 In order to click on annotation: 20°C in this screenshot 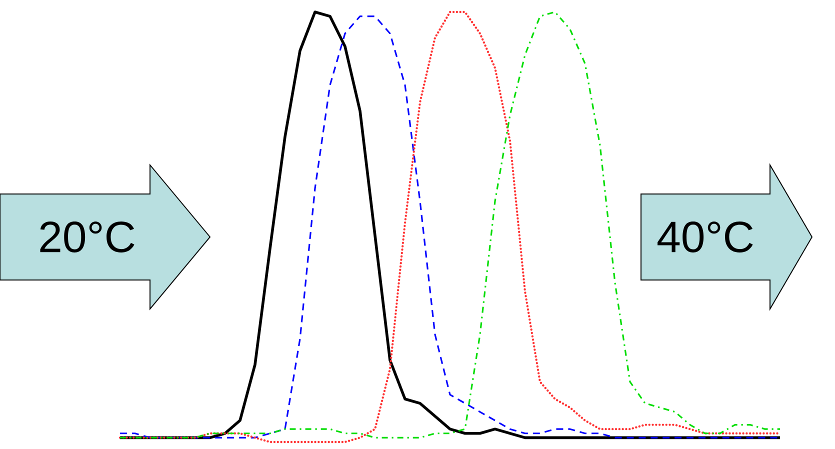, I will do `click(87, 236)`.